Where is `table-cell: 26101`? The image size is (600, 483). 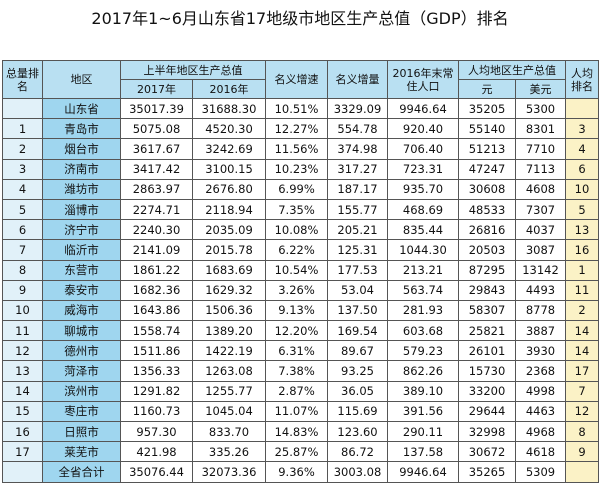
table-cell: 26101 is located at coordinates (487, 351).